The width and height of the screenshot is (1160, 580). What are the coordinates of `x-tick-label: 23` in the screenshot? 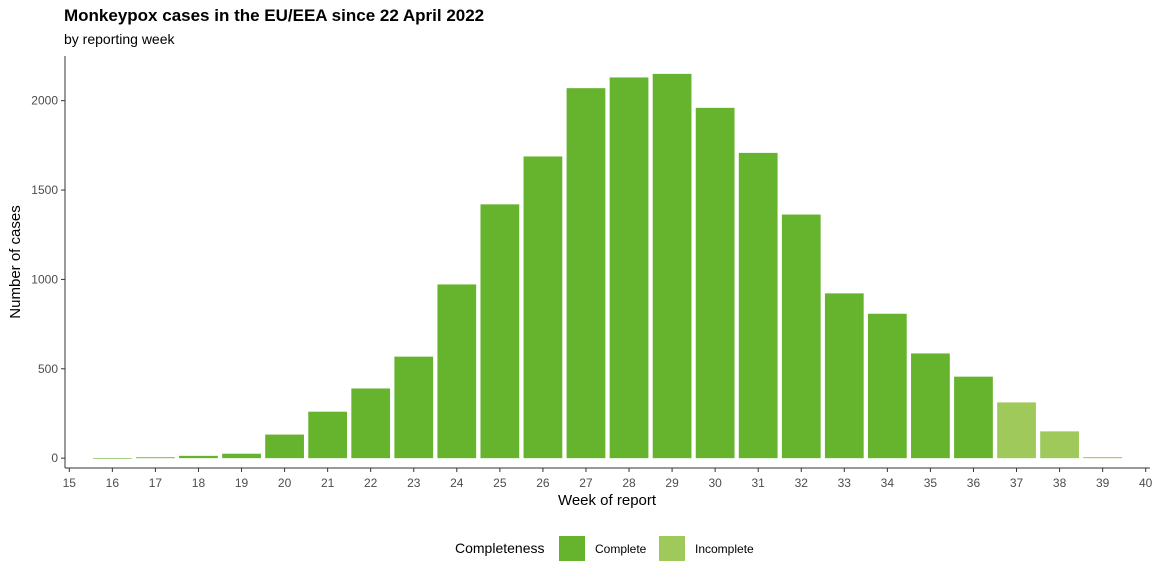 It's located at (414, 483).